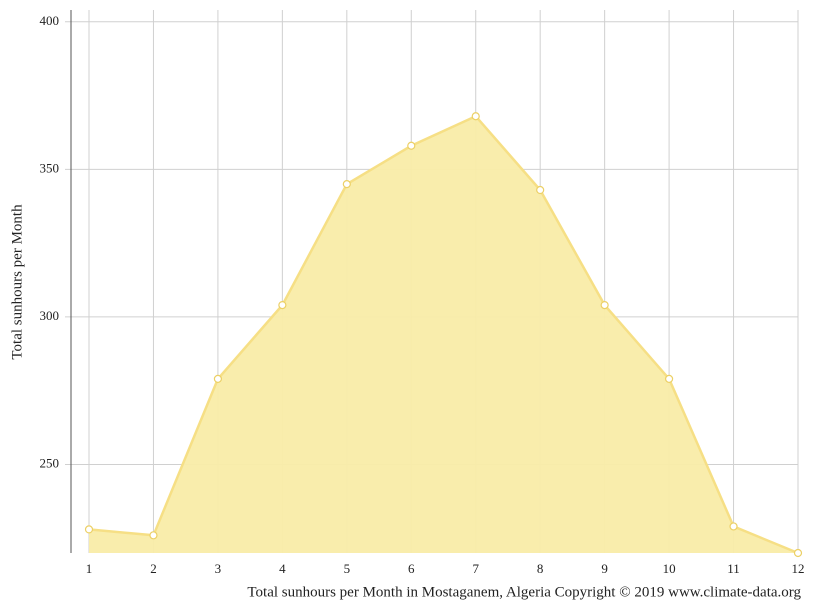  I want to click on x-tick-label: 1, so click(89, 568).